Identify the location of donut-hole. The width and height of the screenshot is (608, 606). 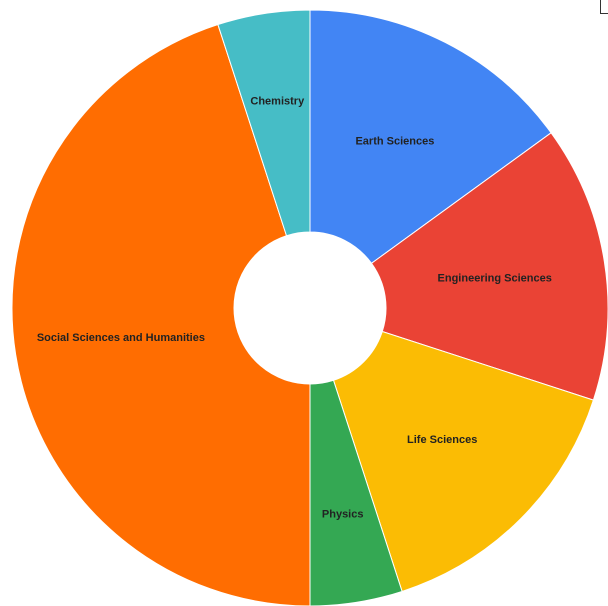
(310, 308).